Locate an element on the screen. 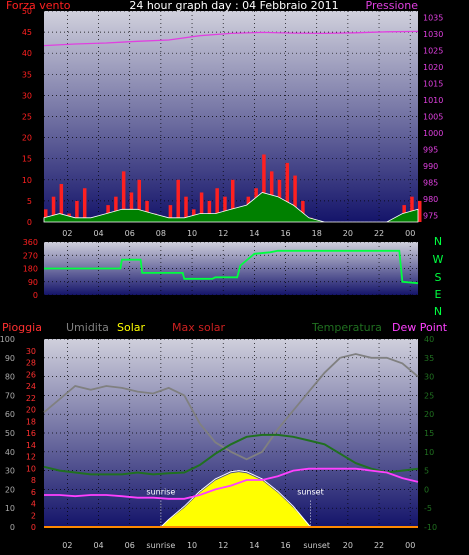 The height and width of the screenshot is (555, 469). rain-tick-label: 12 is located at coordinates (31, 457).